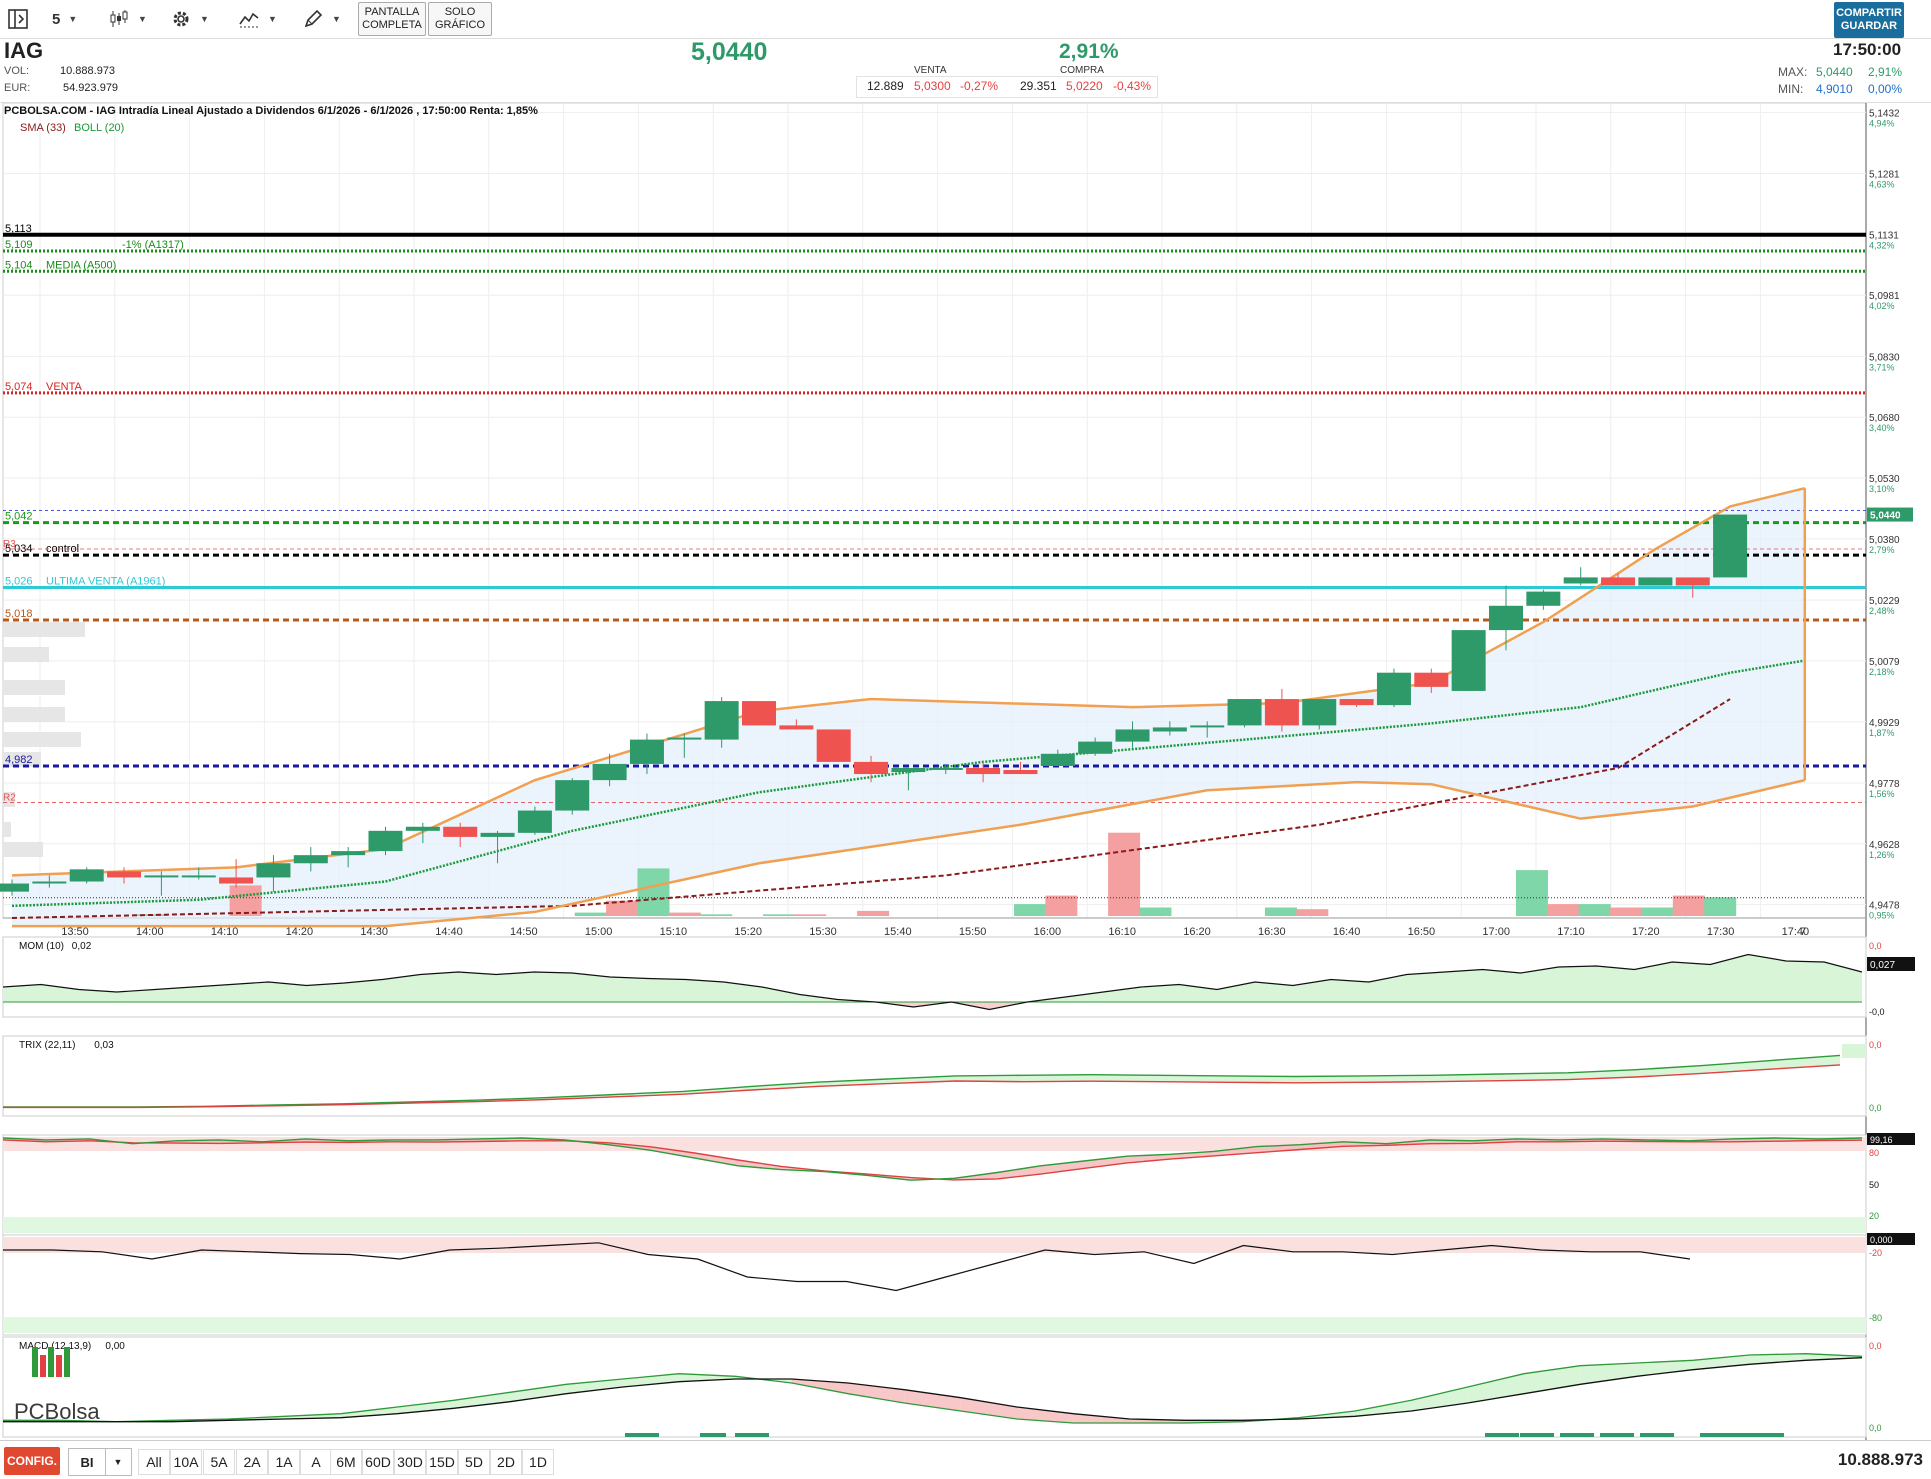  I want to click on price-tick-label: 5,0830, so click(1884, 357).